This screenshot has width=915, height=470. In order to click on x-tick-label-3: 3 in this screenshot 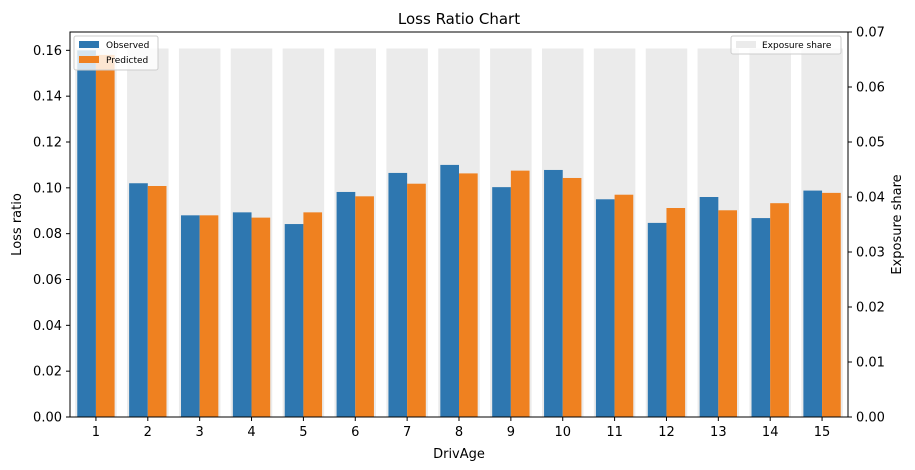, I will do `click(200, 432)`.